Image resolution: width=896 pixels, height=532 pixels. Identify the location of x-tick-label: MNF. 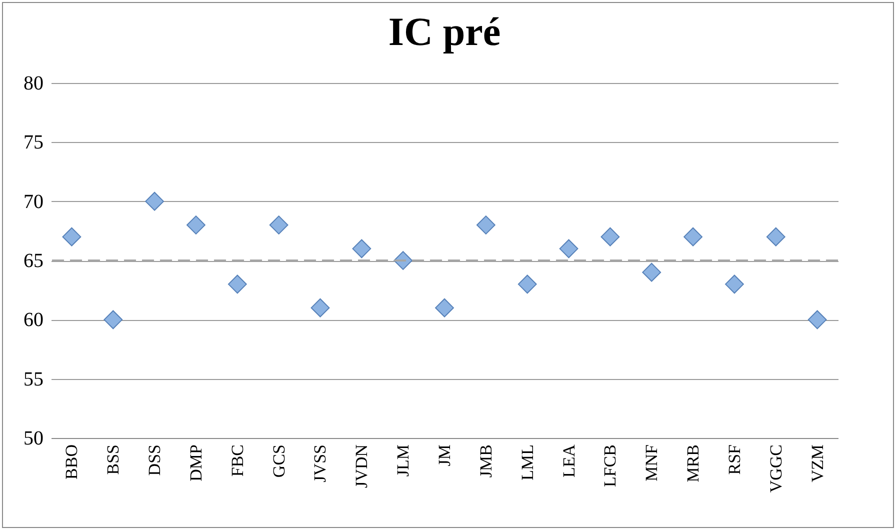
(652, 463).